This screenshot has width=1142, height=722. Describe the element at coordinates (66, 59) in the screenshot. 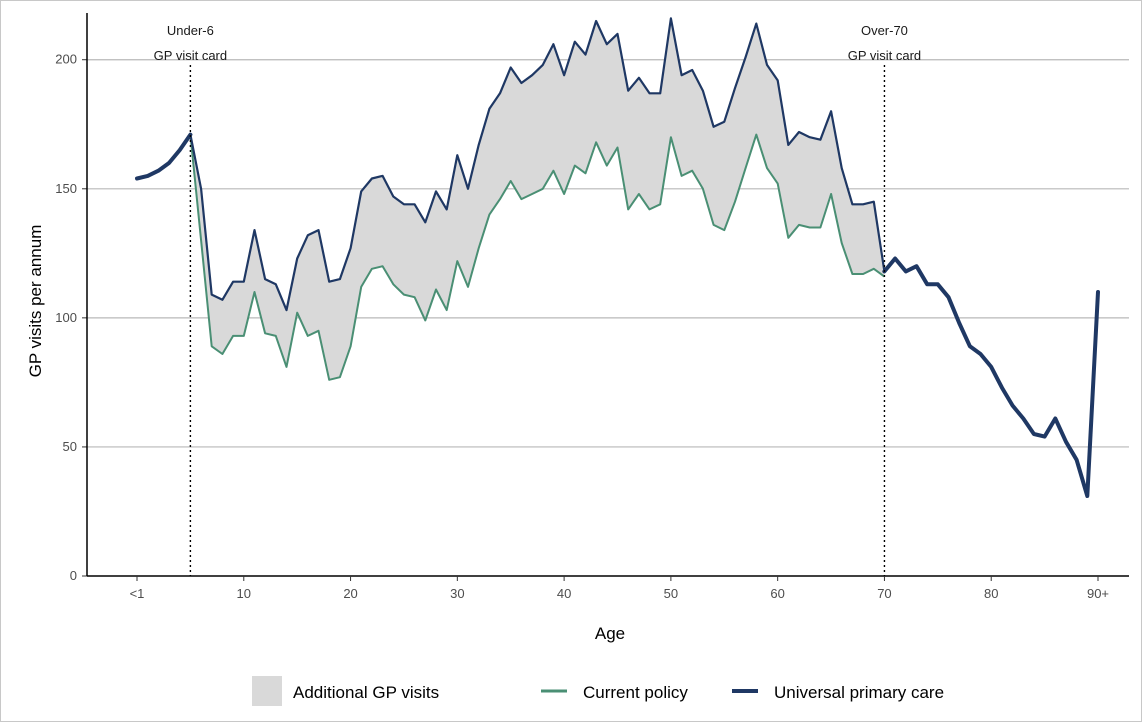

I see `y-tick-label-200: 200` at that location.